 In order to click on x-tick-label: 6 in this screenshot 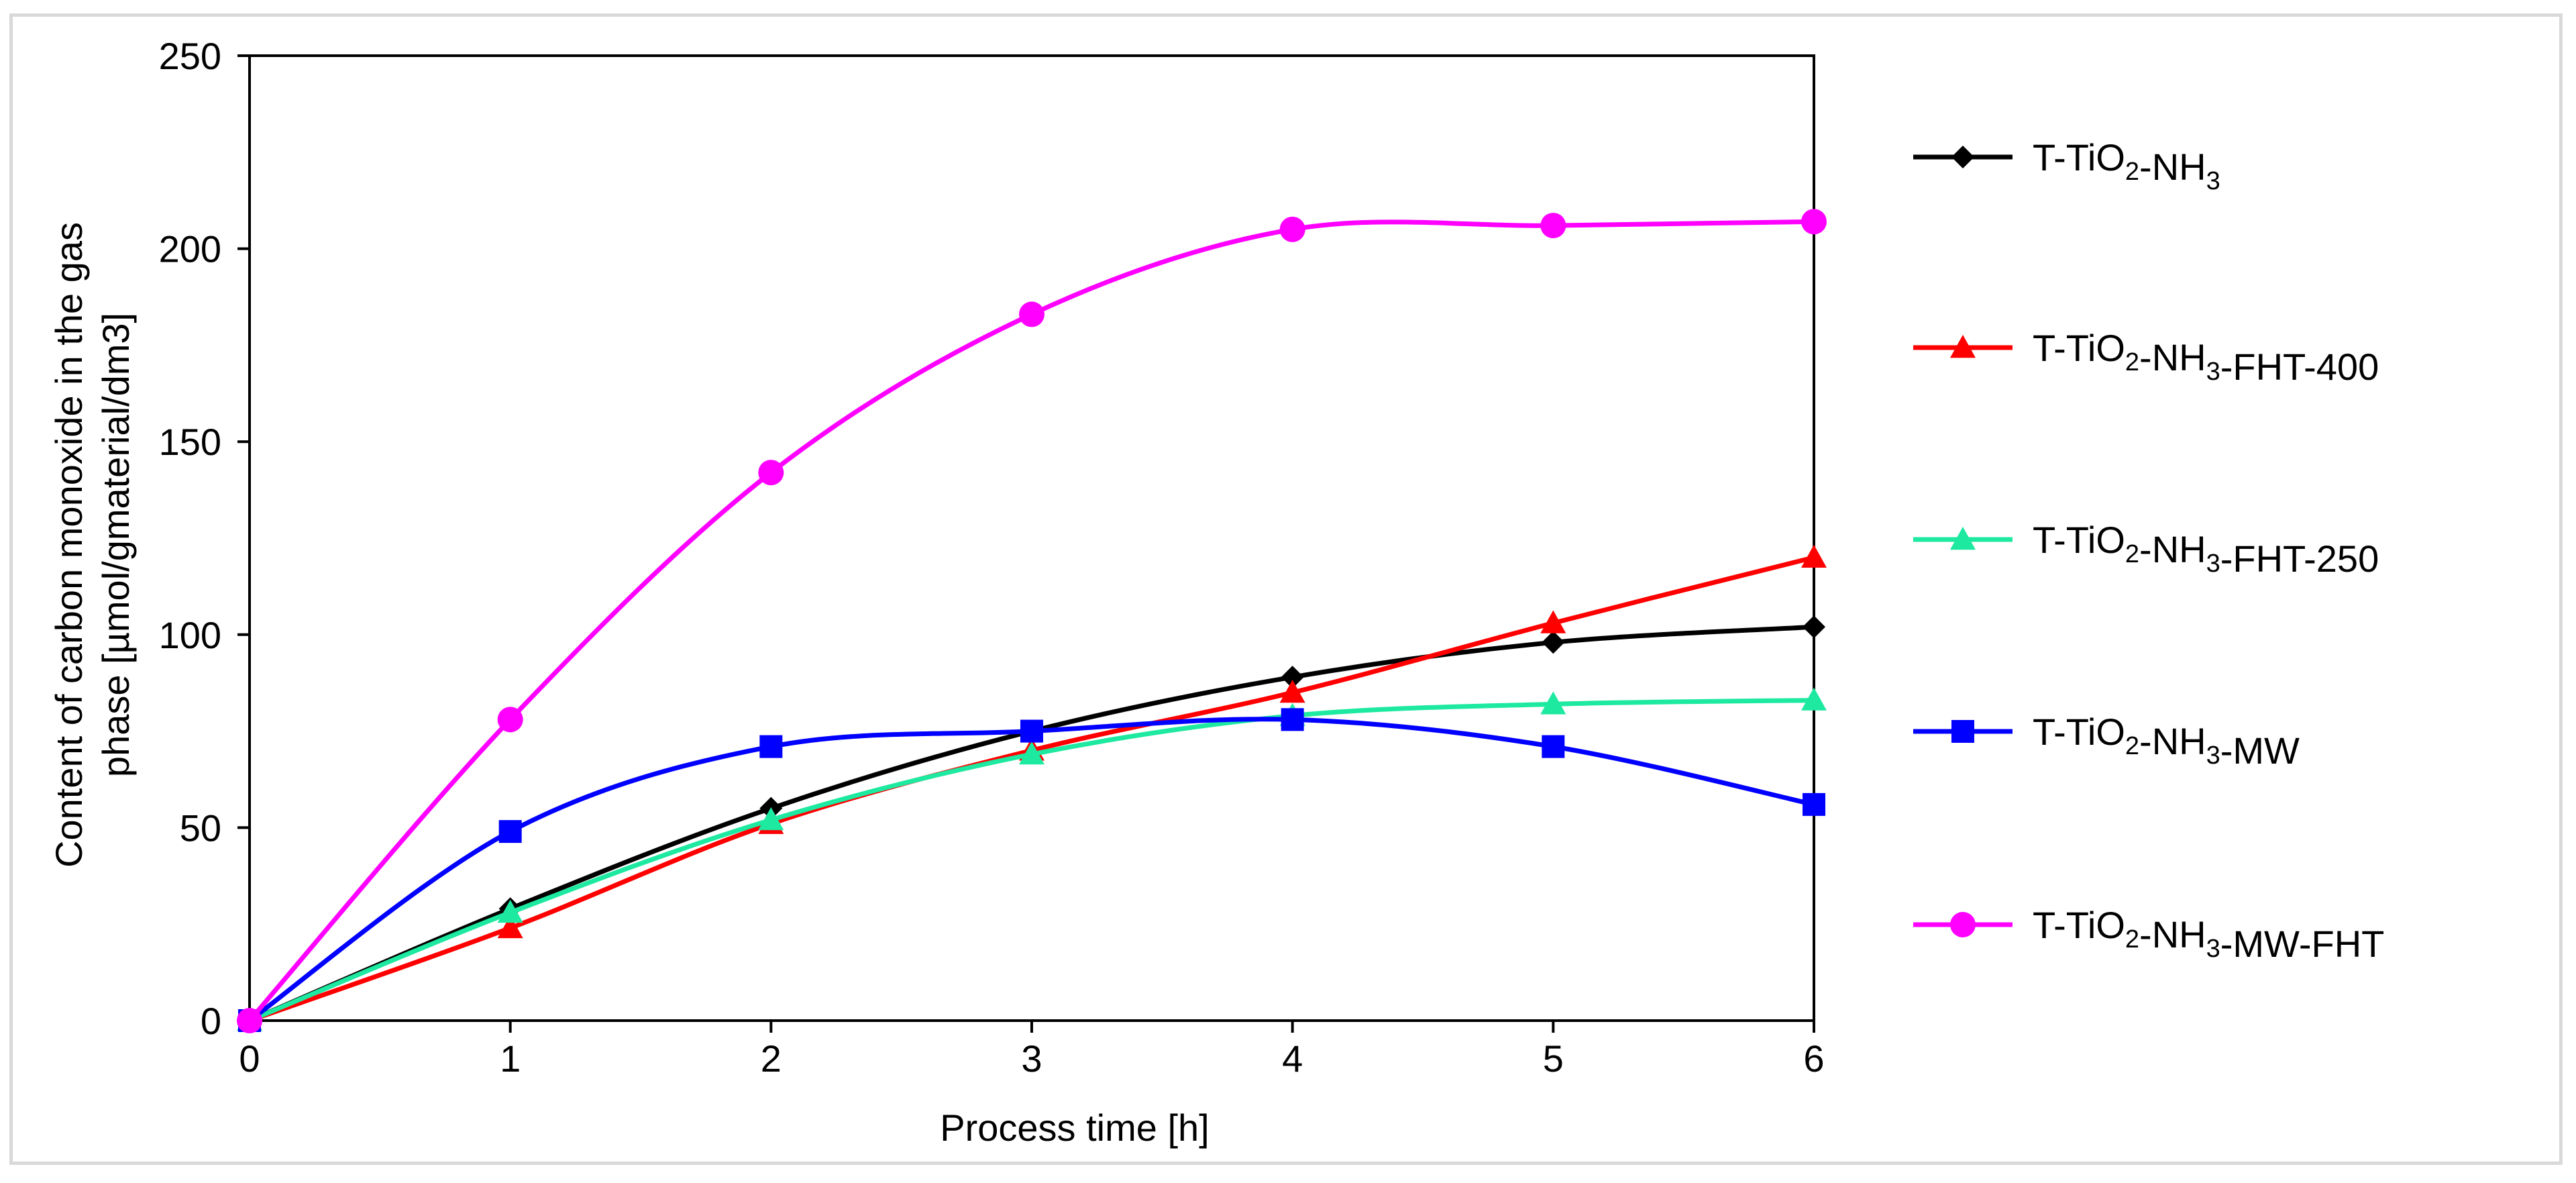, I will do `click(1813, 1058)`.